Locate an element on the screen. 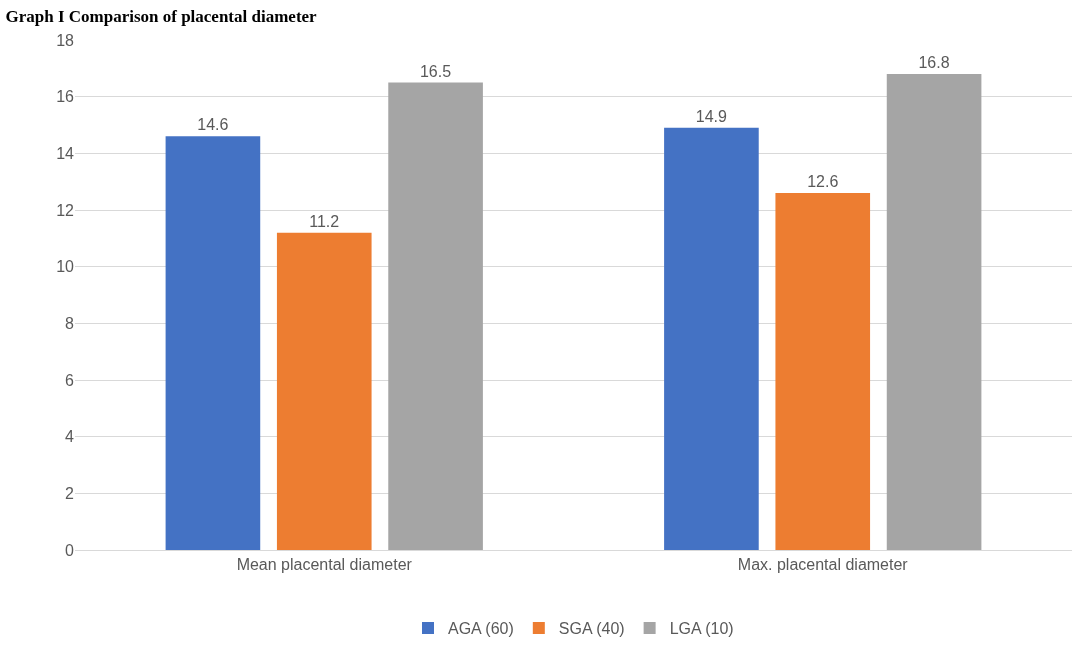  y-tick-label: 12 is located at coordinates (65, 210).